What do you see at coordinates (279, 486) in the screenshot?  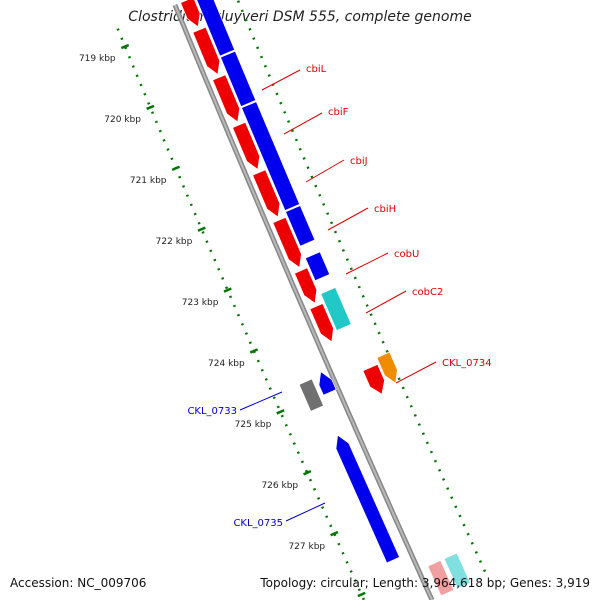 I see `ruler-tick-label: 726 kbp` at bounding box center [279, 486].